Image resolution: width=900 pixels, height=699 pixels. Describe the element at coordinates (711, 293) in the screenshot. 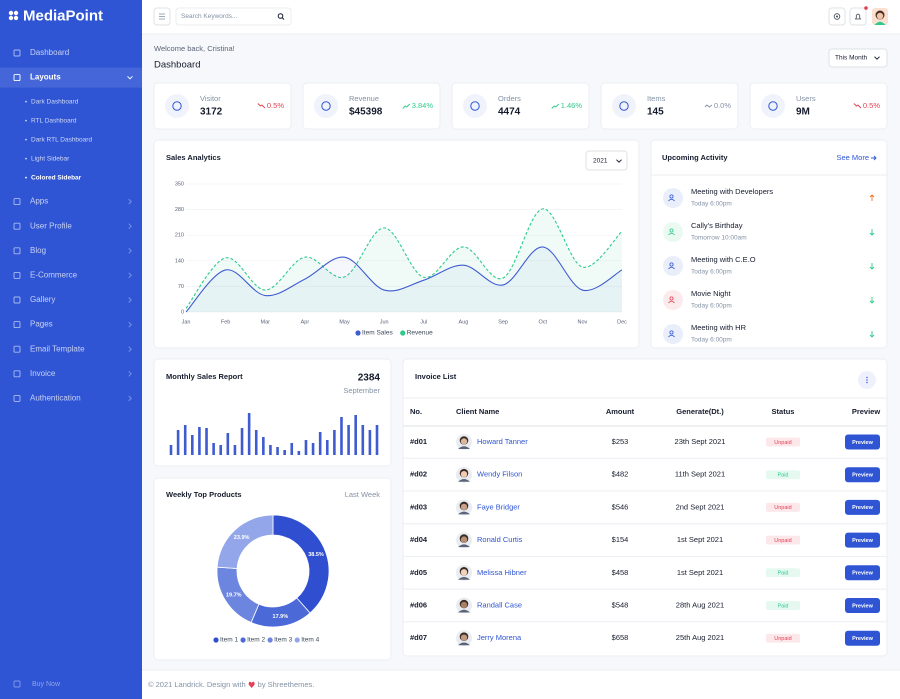

I see `activity-title: Movie Night` at that location.